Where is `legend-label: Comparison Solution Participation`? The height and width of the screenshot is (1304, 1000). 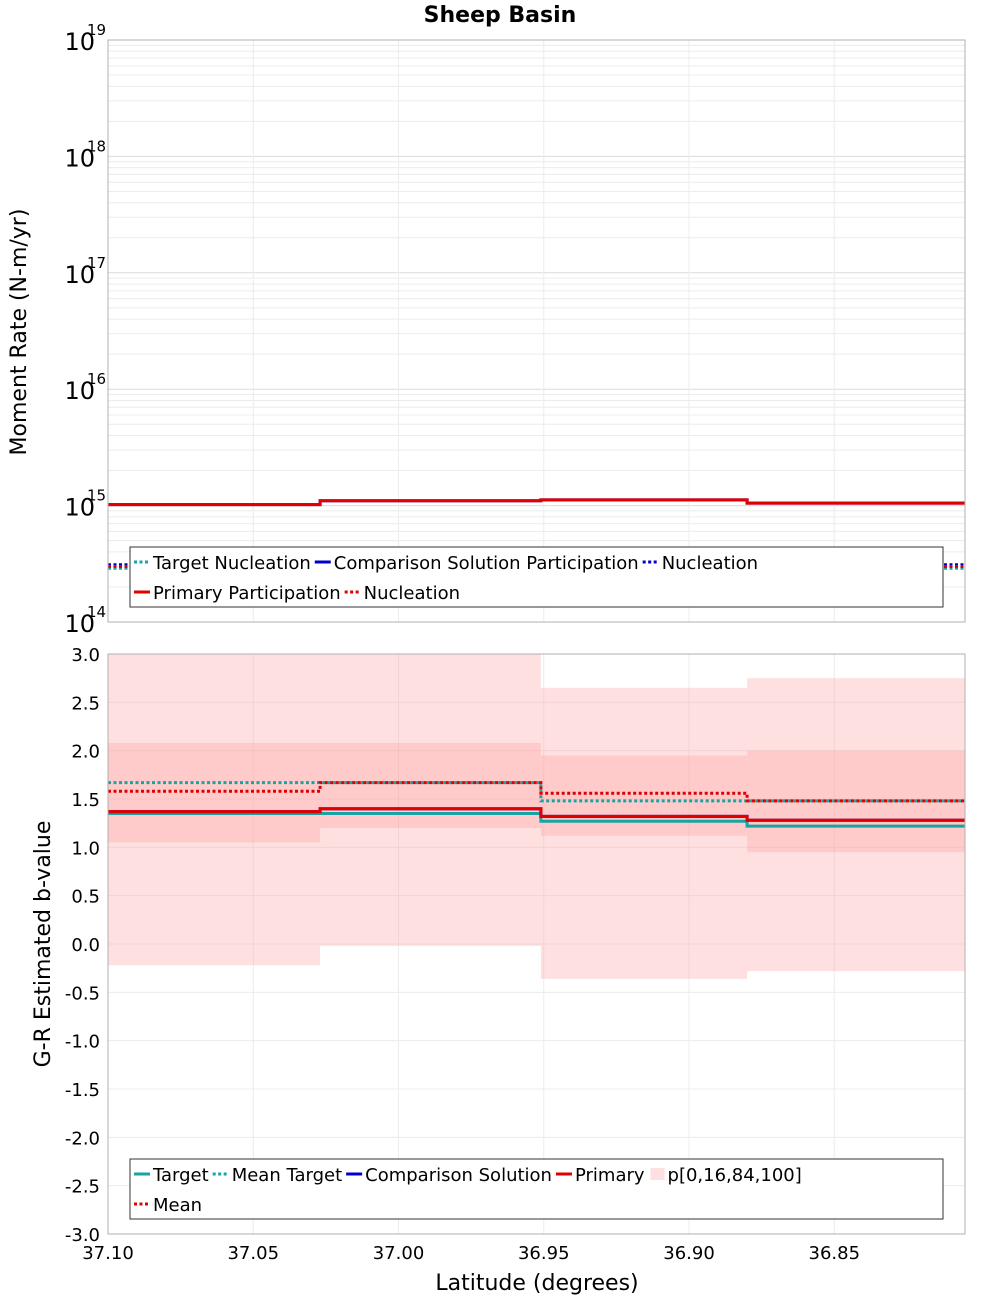
legend-label: Comparison Solution Participation is located at coordinates (486, 563).